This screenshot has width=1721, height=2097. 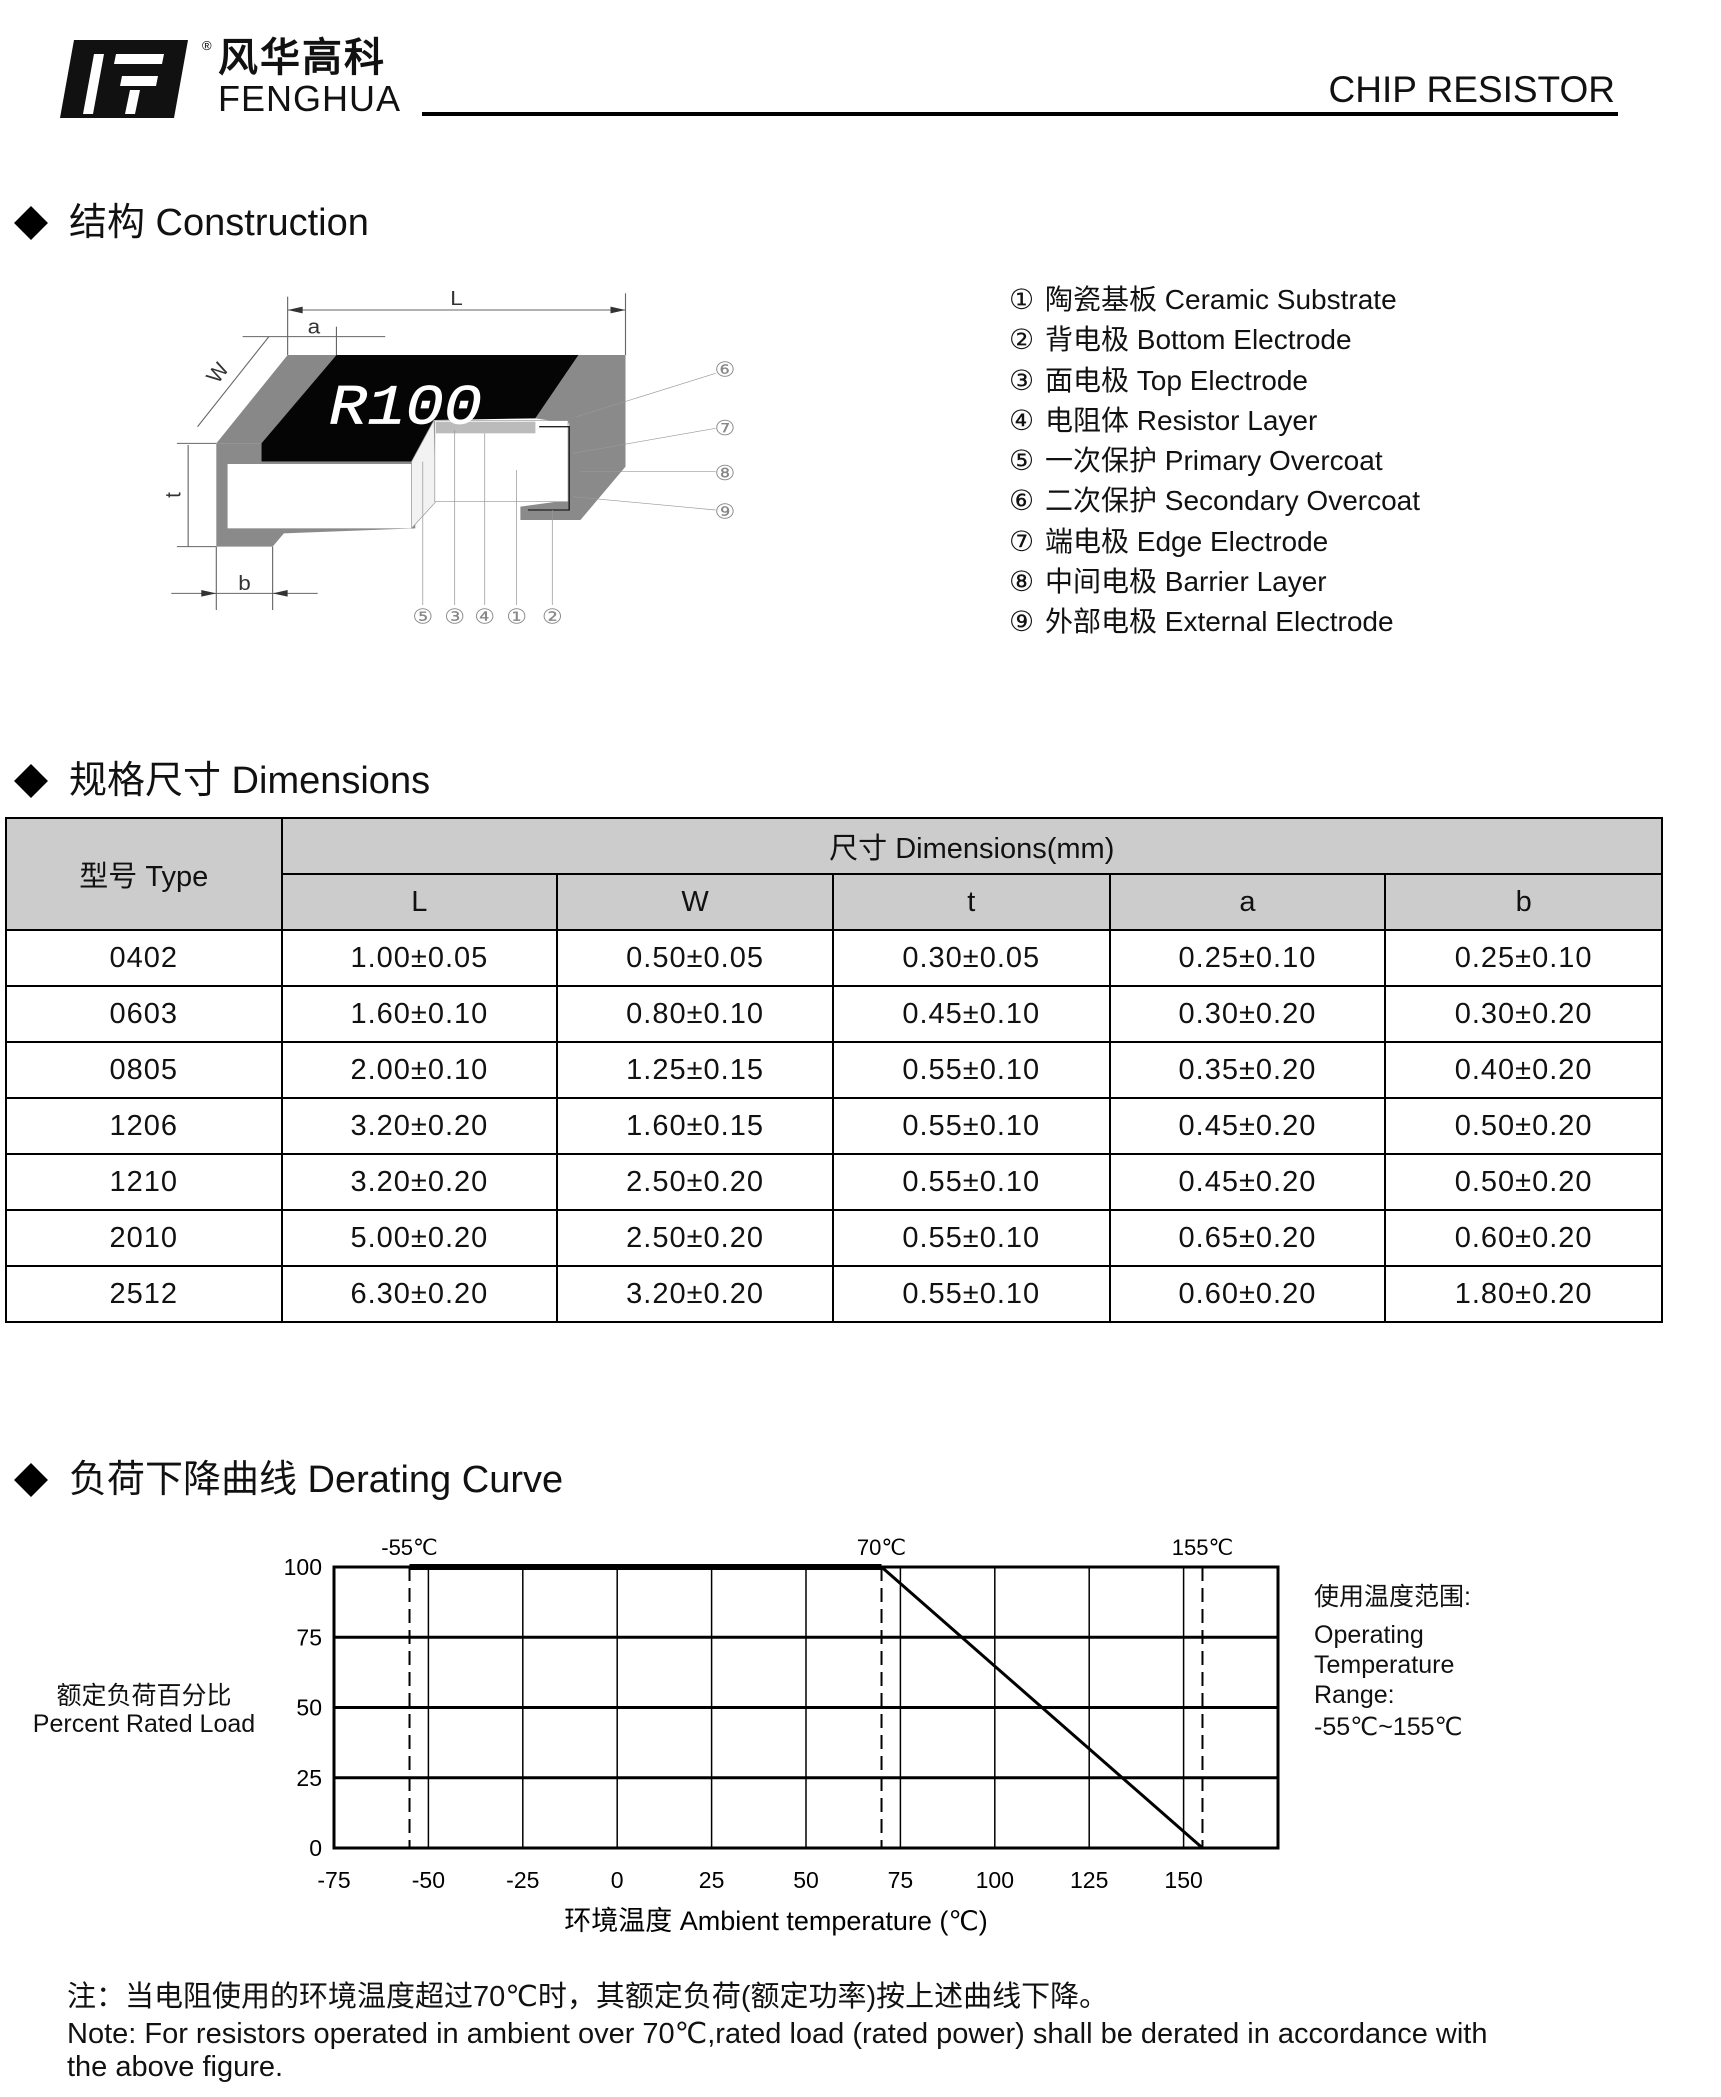 What do you see at coordinates (219, 223) in the screenshot?
I see `construction-heading-text: 结构 Construction` at bounding box center [219, 223].